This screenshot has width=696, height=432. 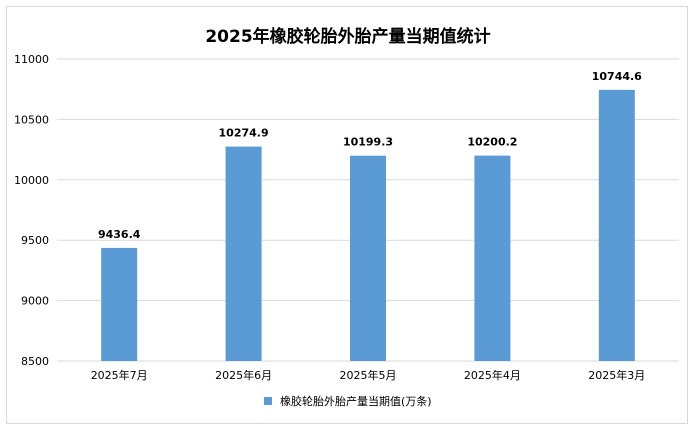 I want to click on chart-title: 2025年橡胶轮胎外胎产量当期值统计, so click(x=348, y=37).